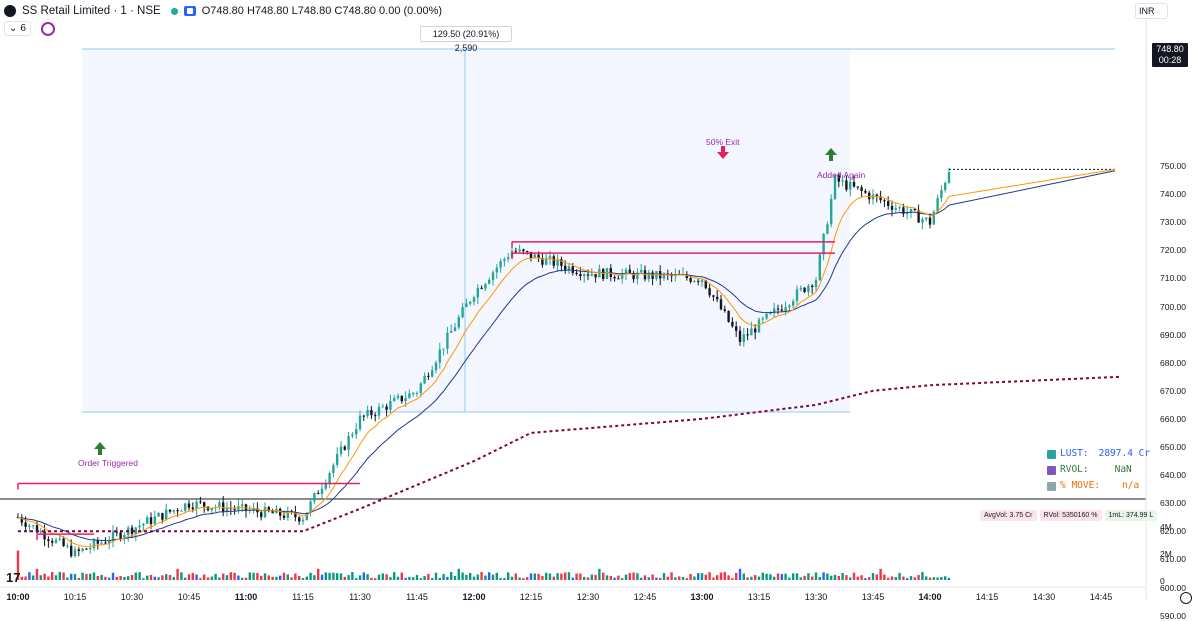 The width and height of the screenshot is (1200, 621). I want to click on time-tick-label: 11:45, so click(417, 597).